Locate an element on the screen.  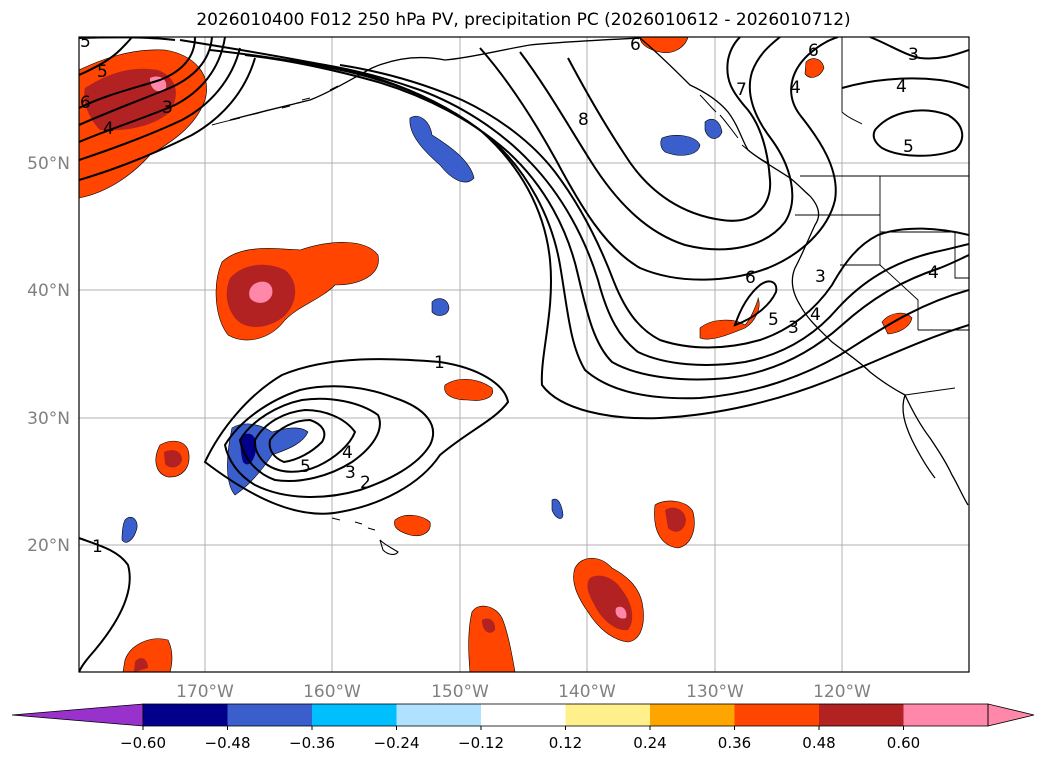
coastline-baja is located at coordinates (919, 436).